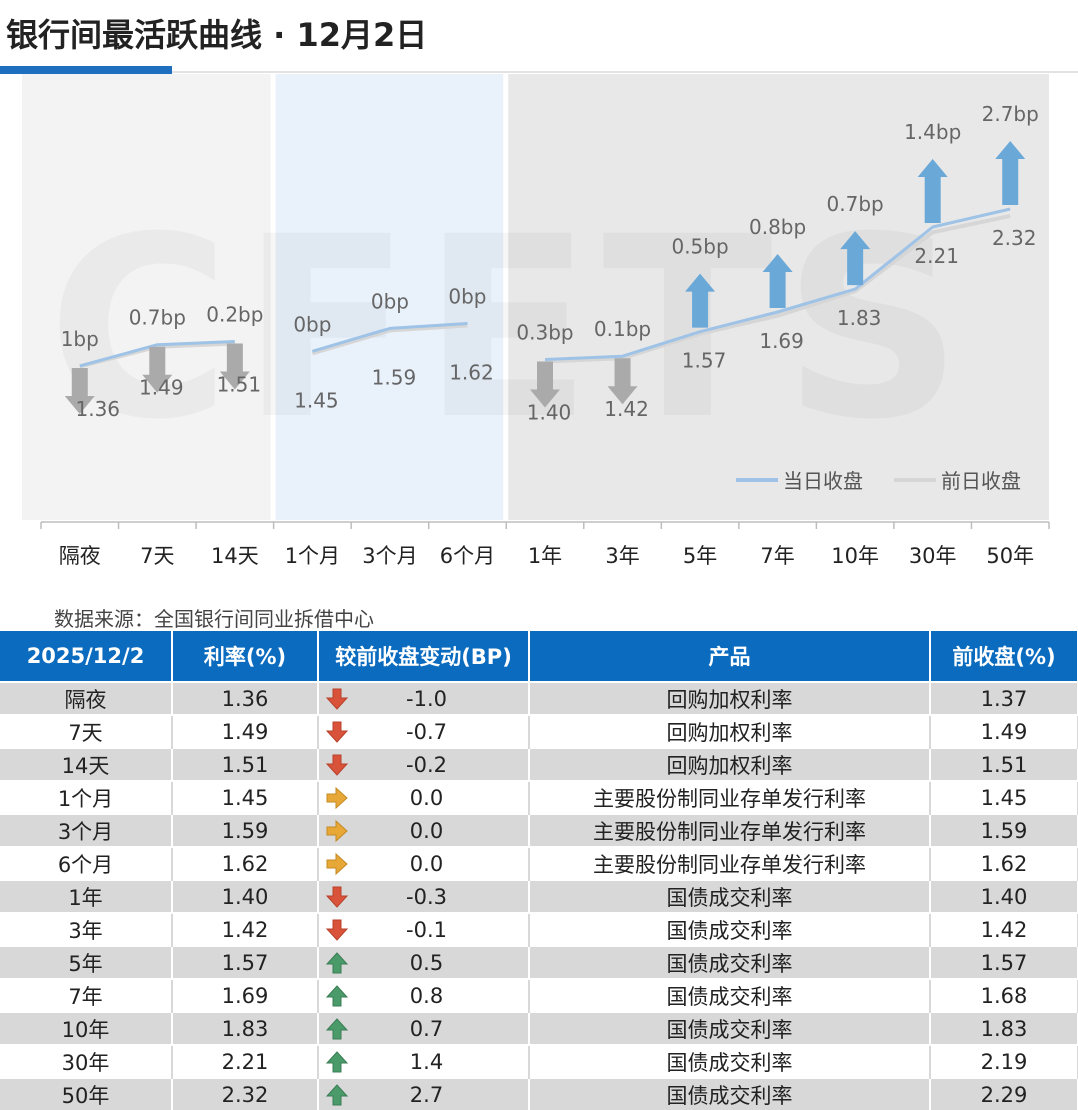 The image size is (1078, 1110). I want to click on x-tick-label: 30年, so click(933, 556).